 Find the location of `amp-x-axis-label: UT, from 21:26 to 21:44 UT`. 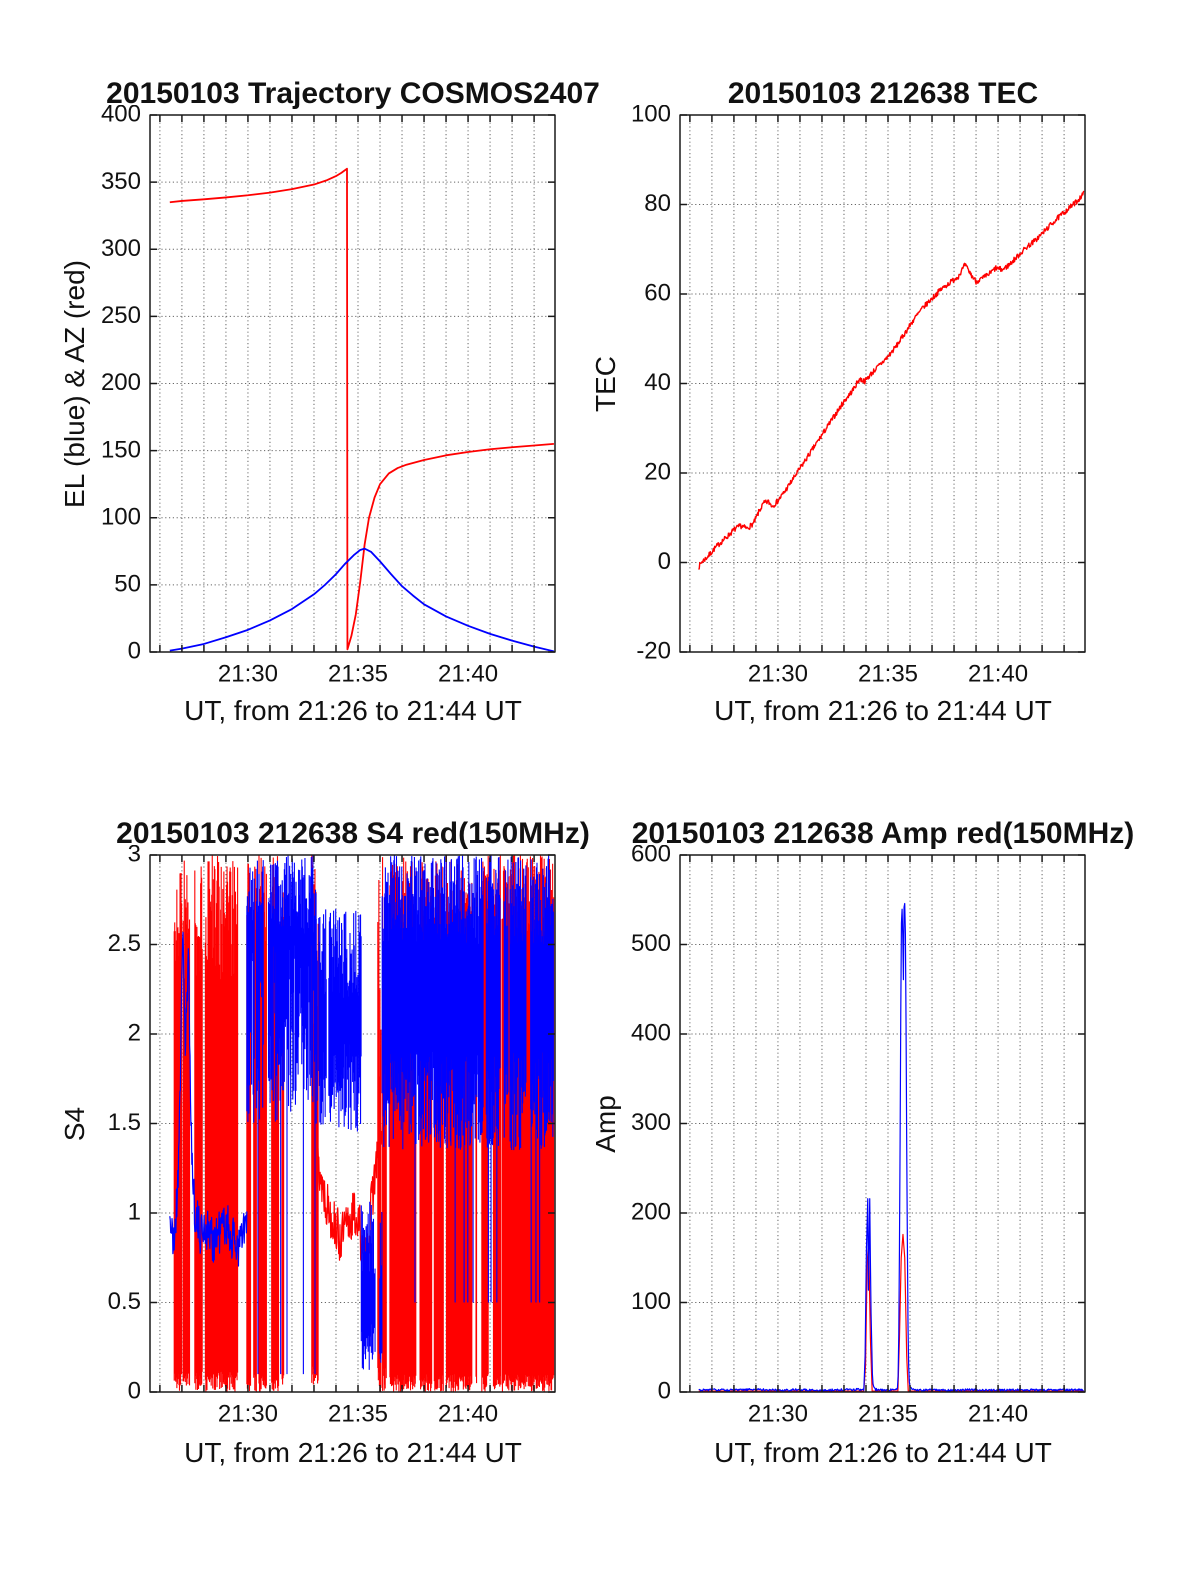

amp-x-axis-label: UT, from 21:26 to 21:44 UT is located at coordinates (883, 1452).